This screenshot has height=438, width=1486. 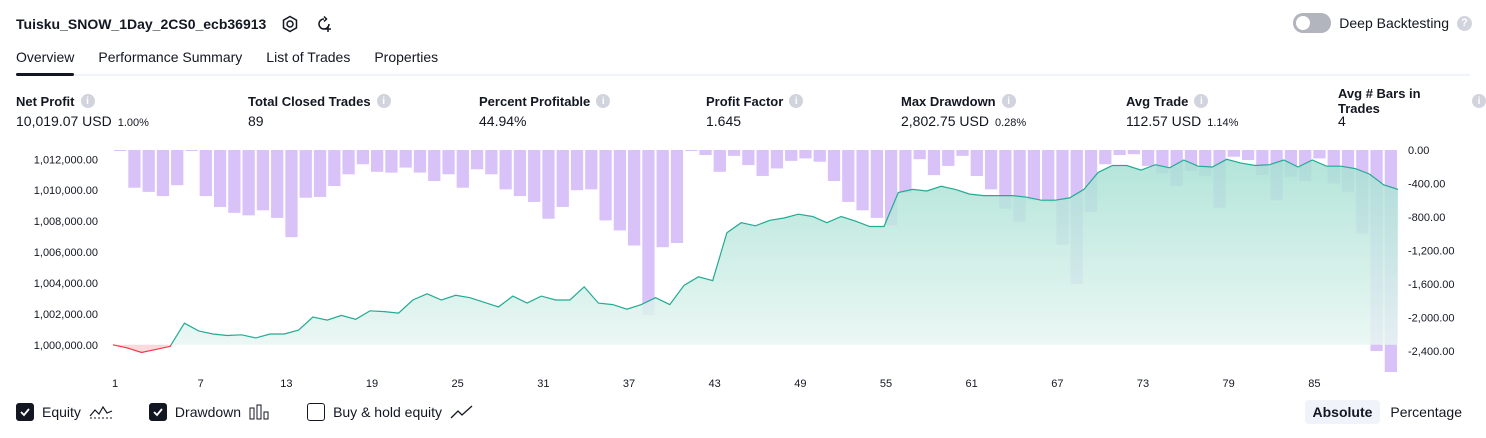 I want to click on y-left-tick-label: 1,004,000.00, so click(x=66, y=284).